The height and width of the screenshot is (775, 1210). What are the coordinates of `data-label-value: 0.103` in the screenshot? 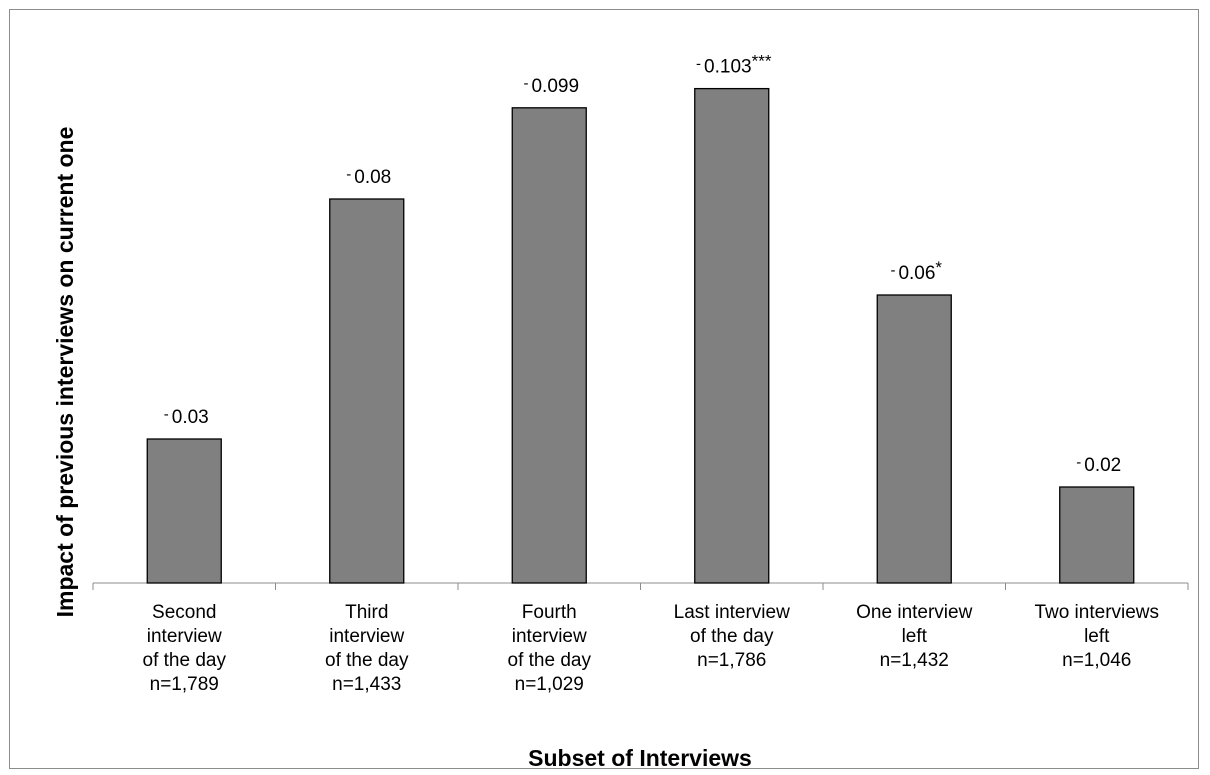 It's located at (728, 67).